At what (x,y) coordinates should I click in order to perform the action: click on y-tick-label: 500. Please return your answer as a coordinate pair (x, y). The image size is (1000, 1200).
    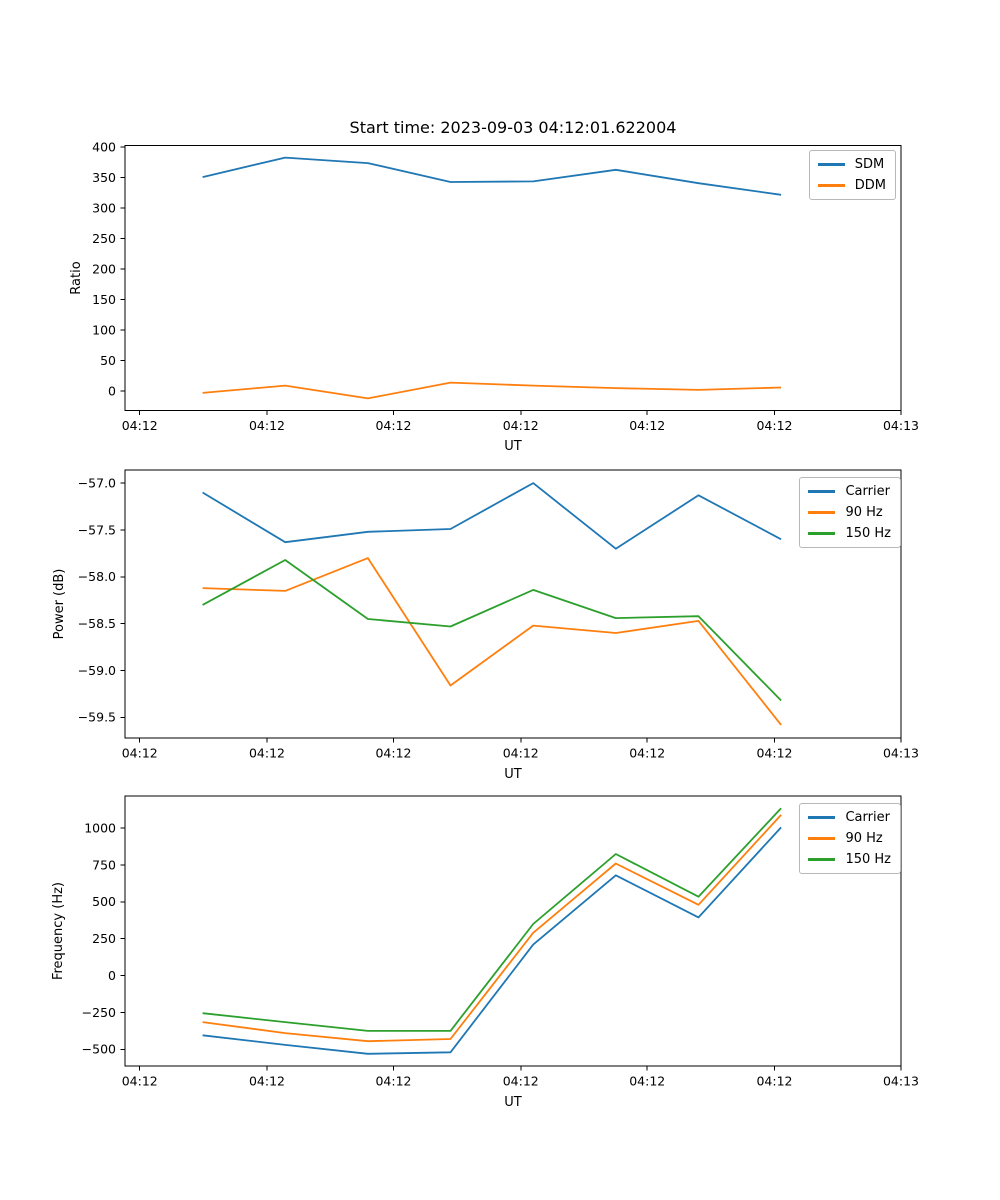
    Looking at the image, I should click on (104, 901).